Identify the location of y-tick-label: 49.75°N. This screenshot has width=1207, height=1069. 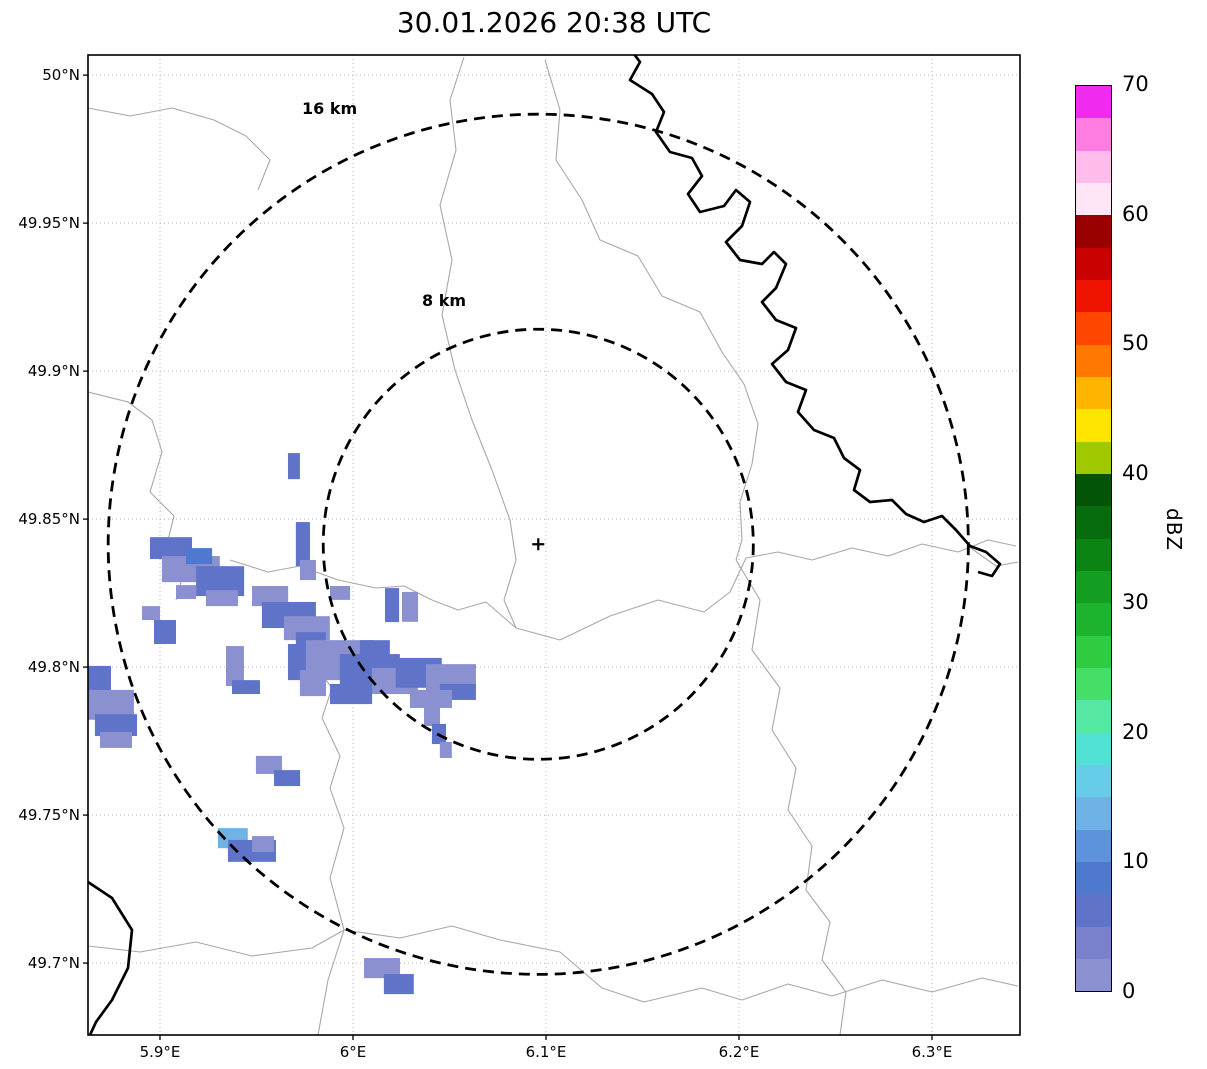
(49, 815).